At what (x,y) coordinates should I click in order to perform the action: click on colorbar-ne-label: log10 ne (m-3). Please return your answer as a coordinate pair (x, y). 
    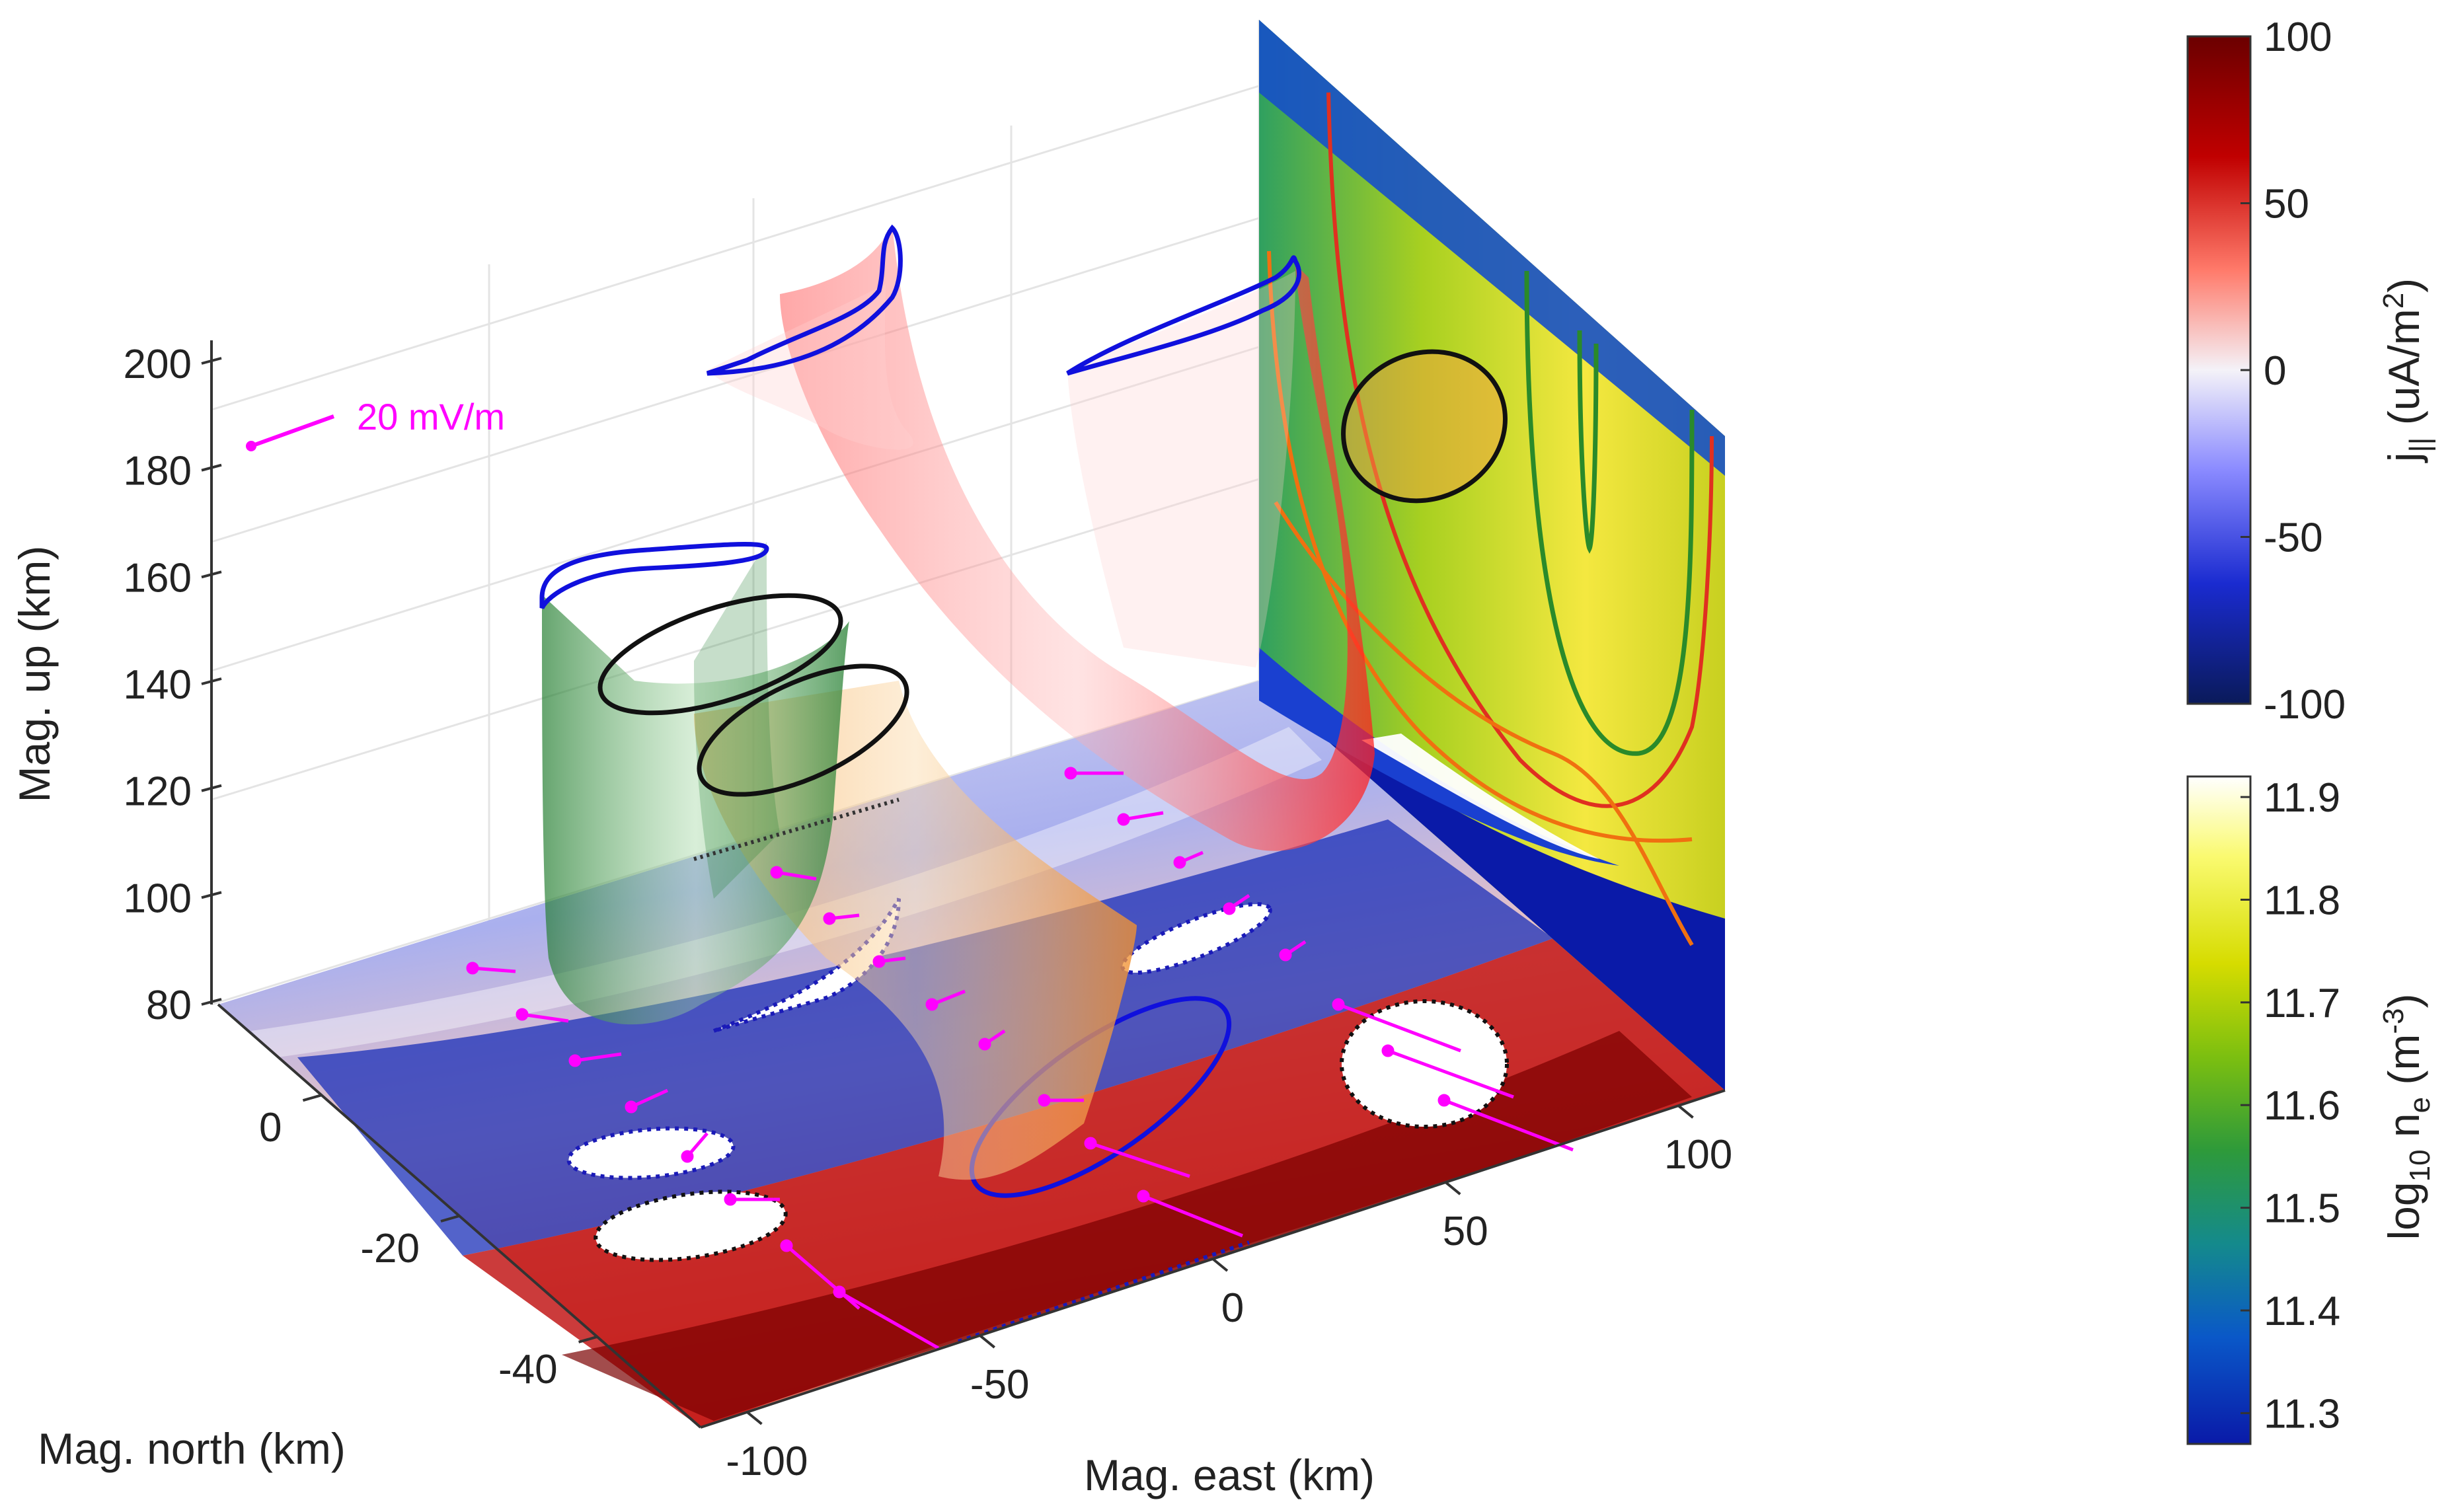
    Looking at the image, I should click on (2406, 1117).